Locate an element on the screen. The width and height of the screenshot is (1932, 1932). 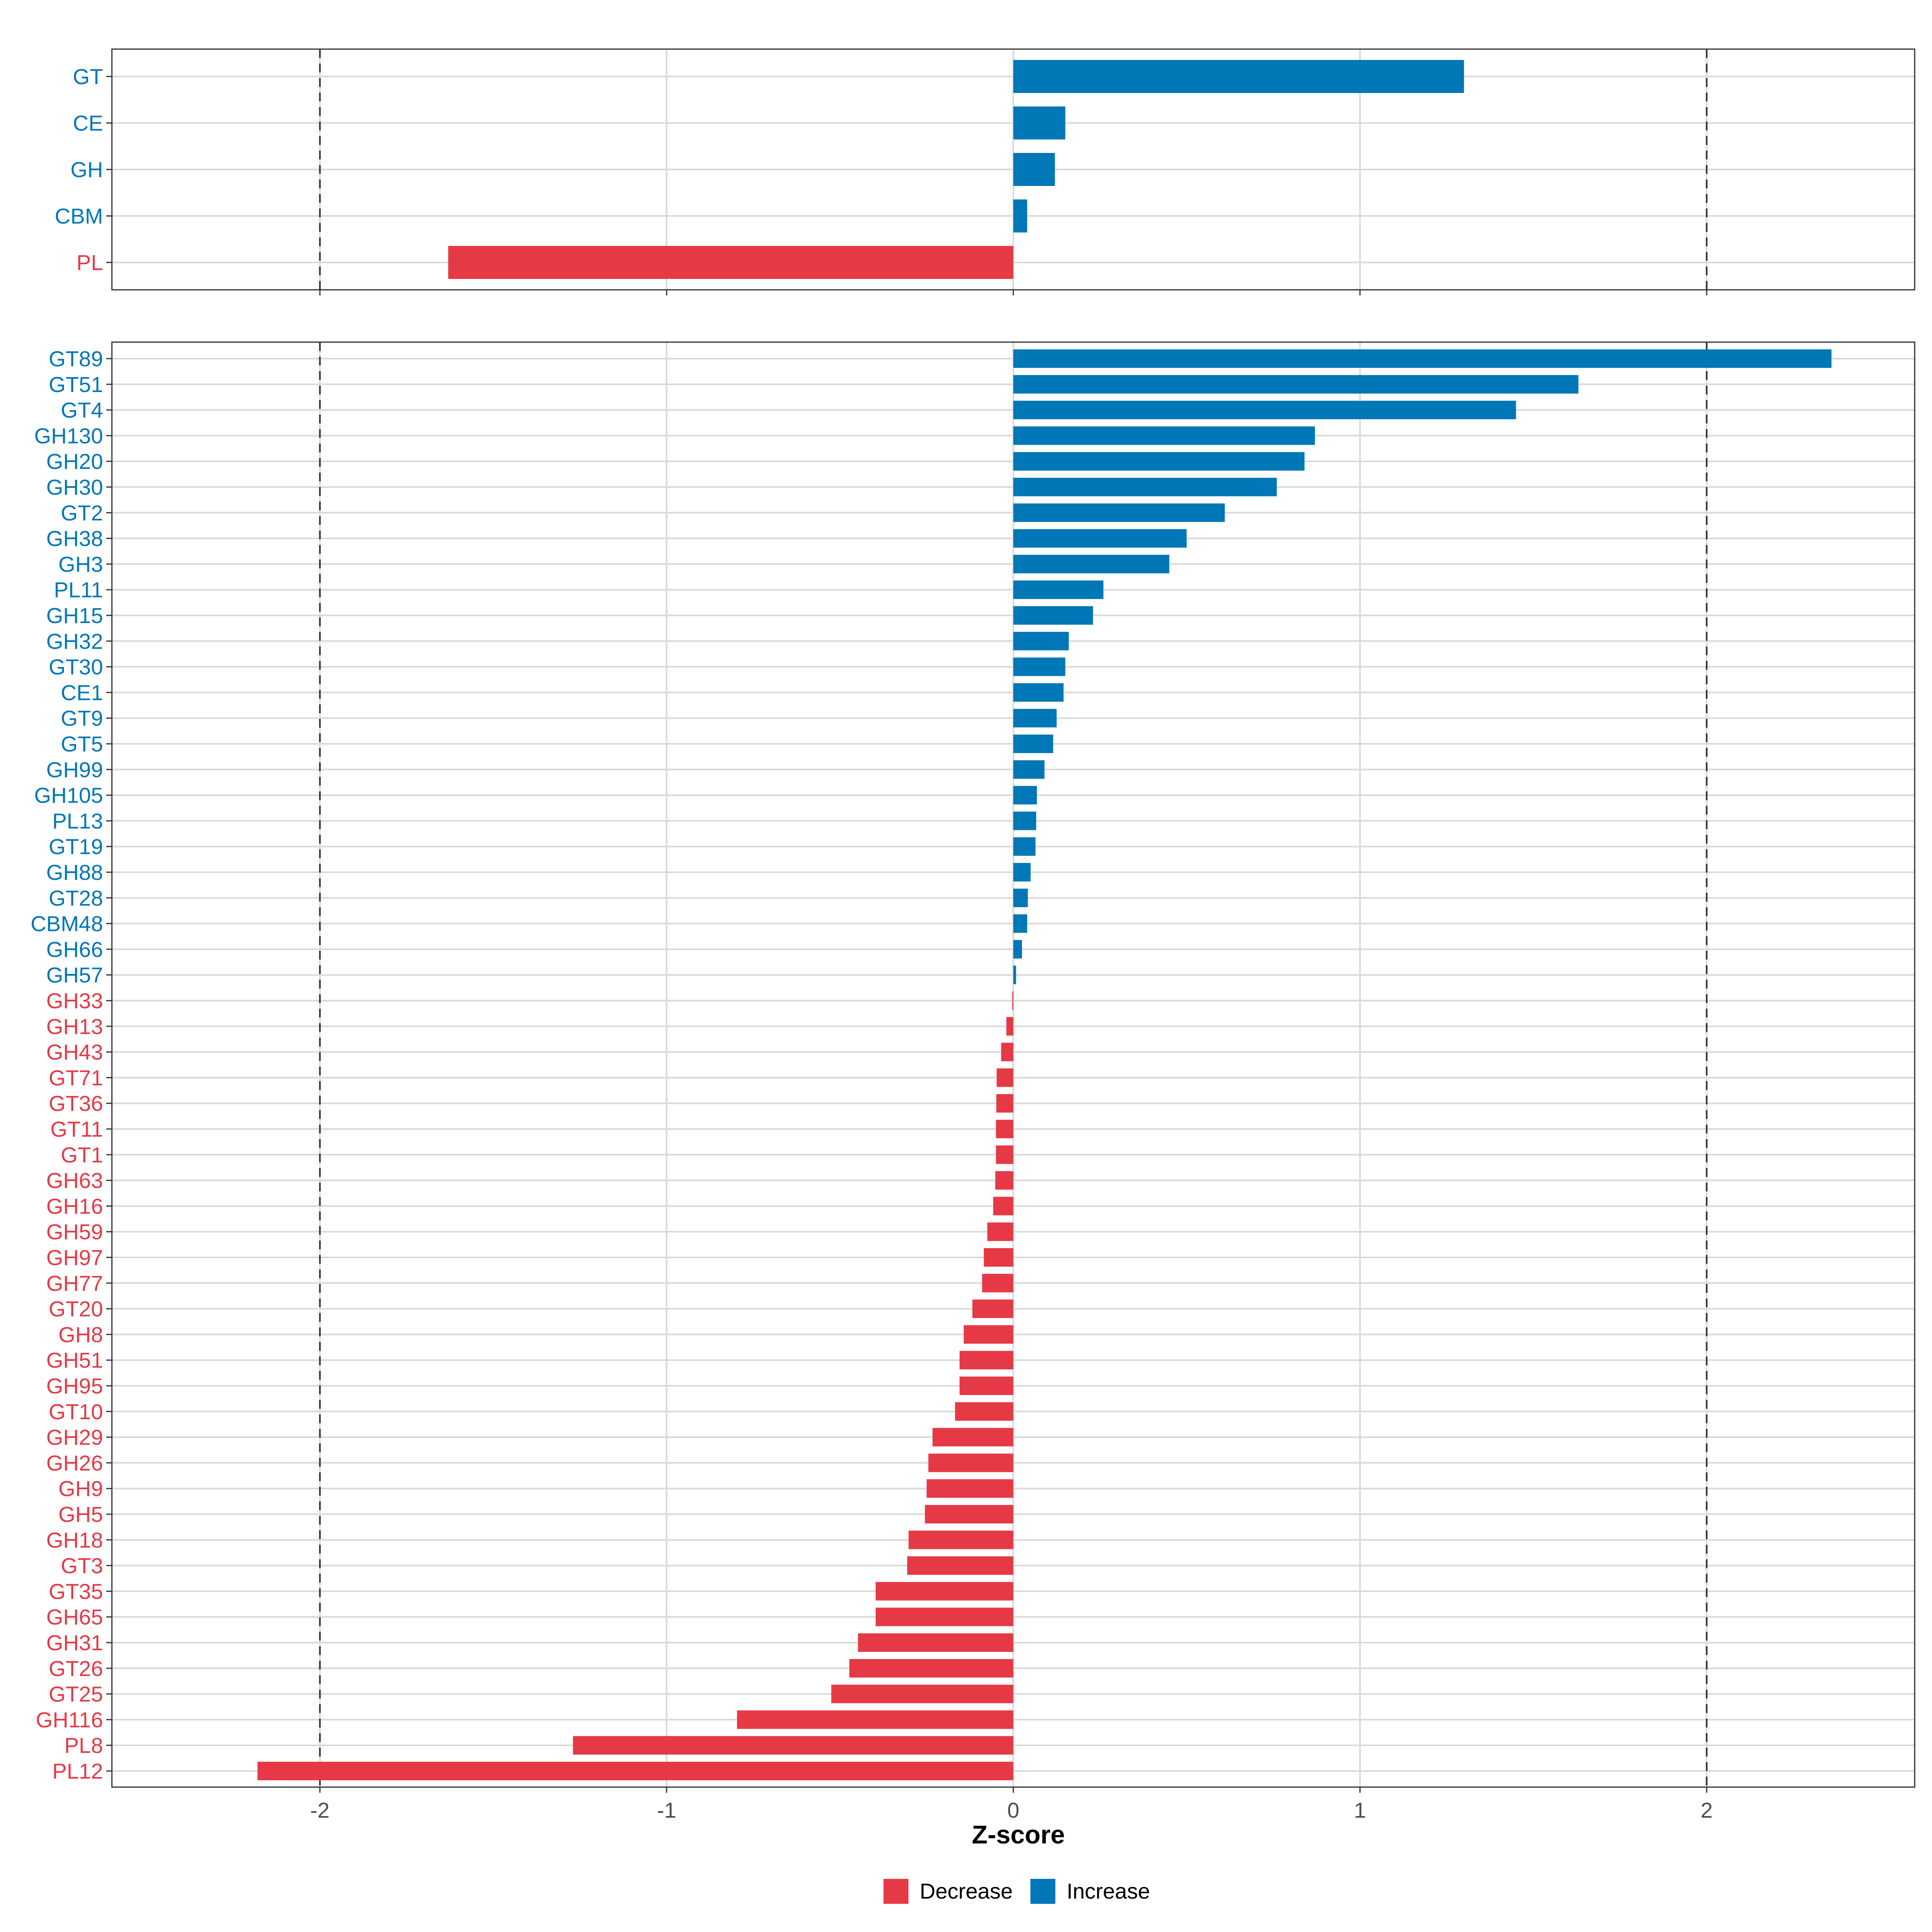
category-label-pl: PL is located at coordinates (89, 263).